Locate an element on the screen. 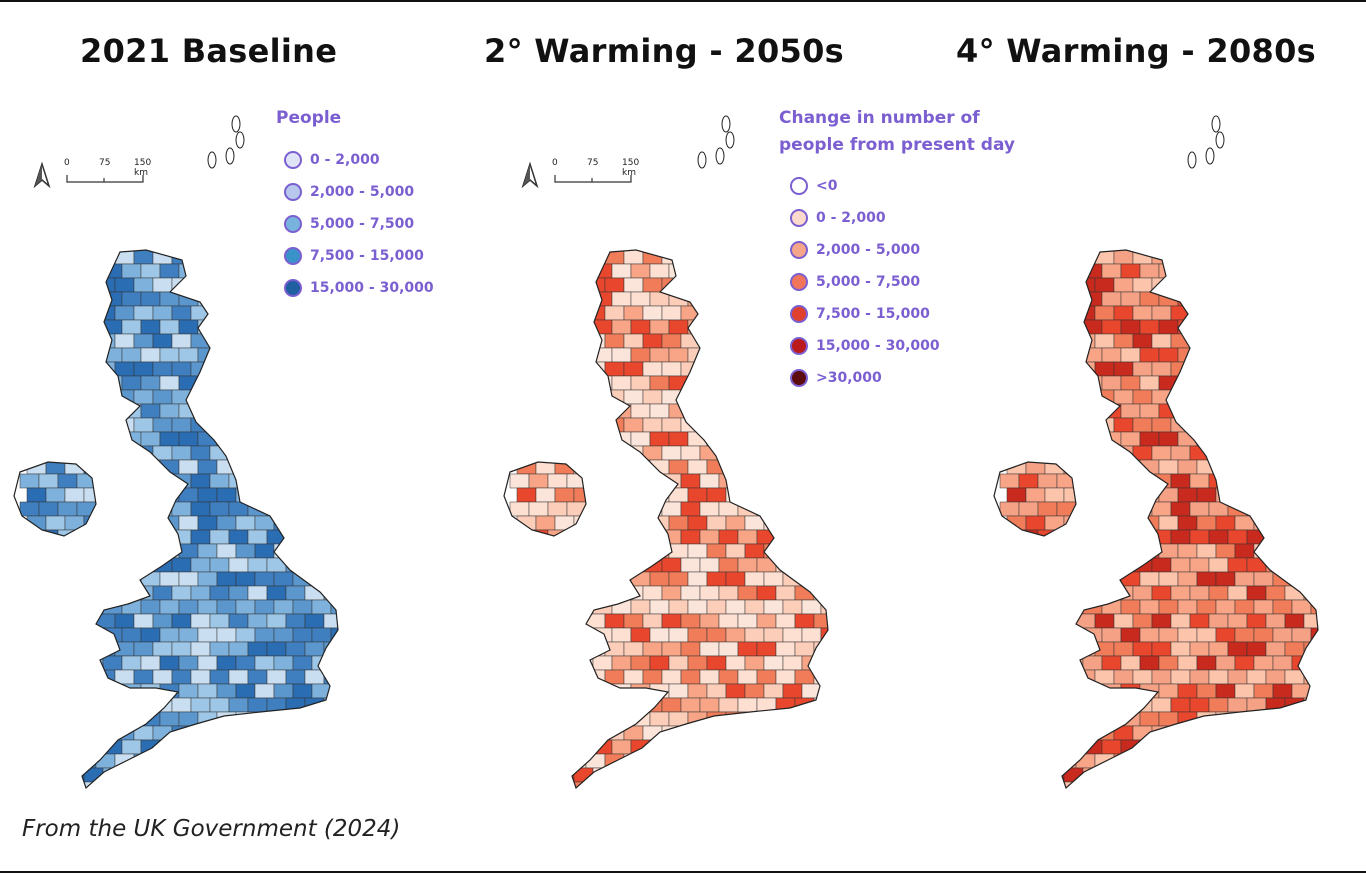  island is located at coordinates (1216, 124).